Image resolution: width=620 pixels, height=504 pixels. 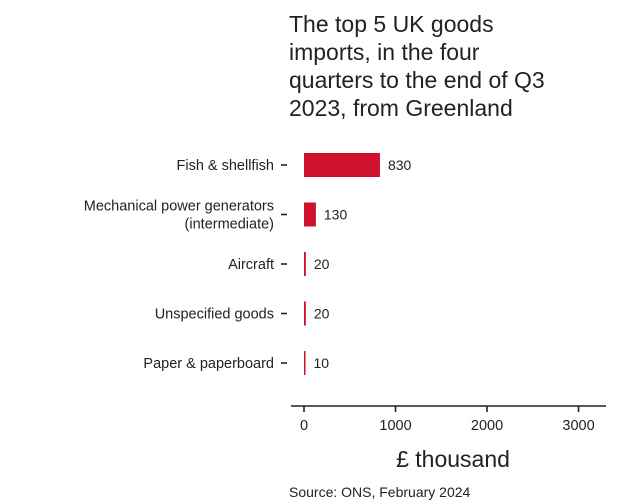 I want to click on category-label: Fish & shellfish, so click(x=225, y=166).